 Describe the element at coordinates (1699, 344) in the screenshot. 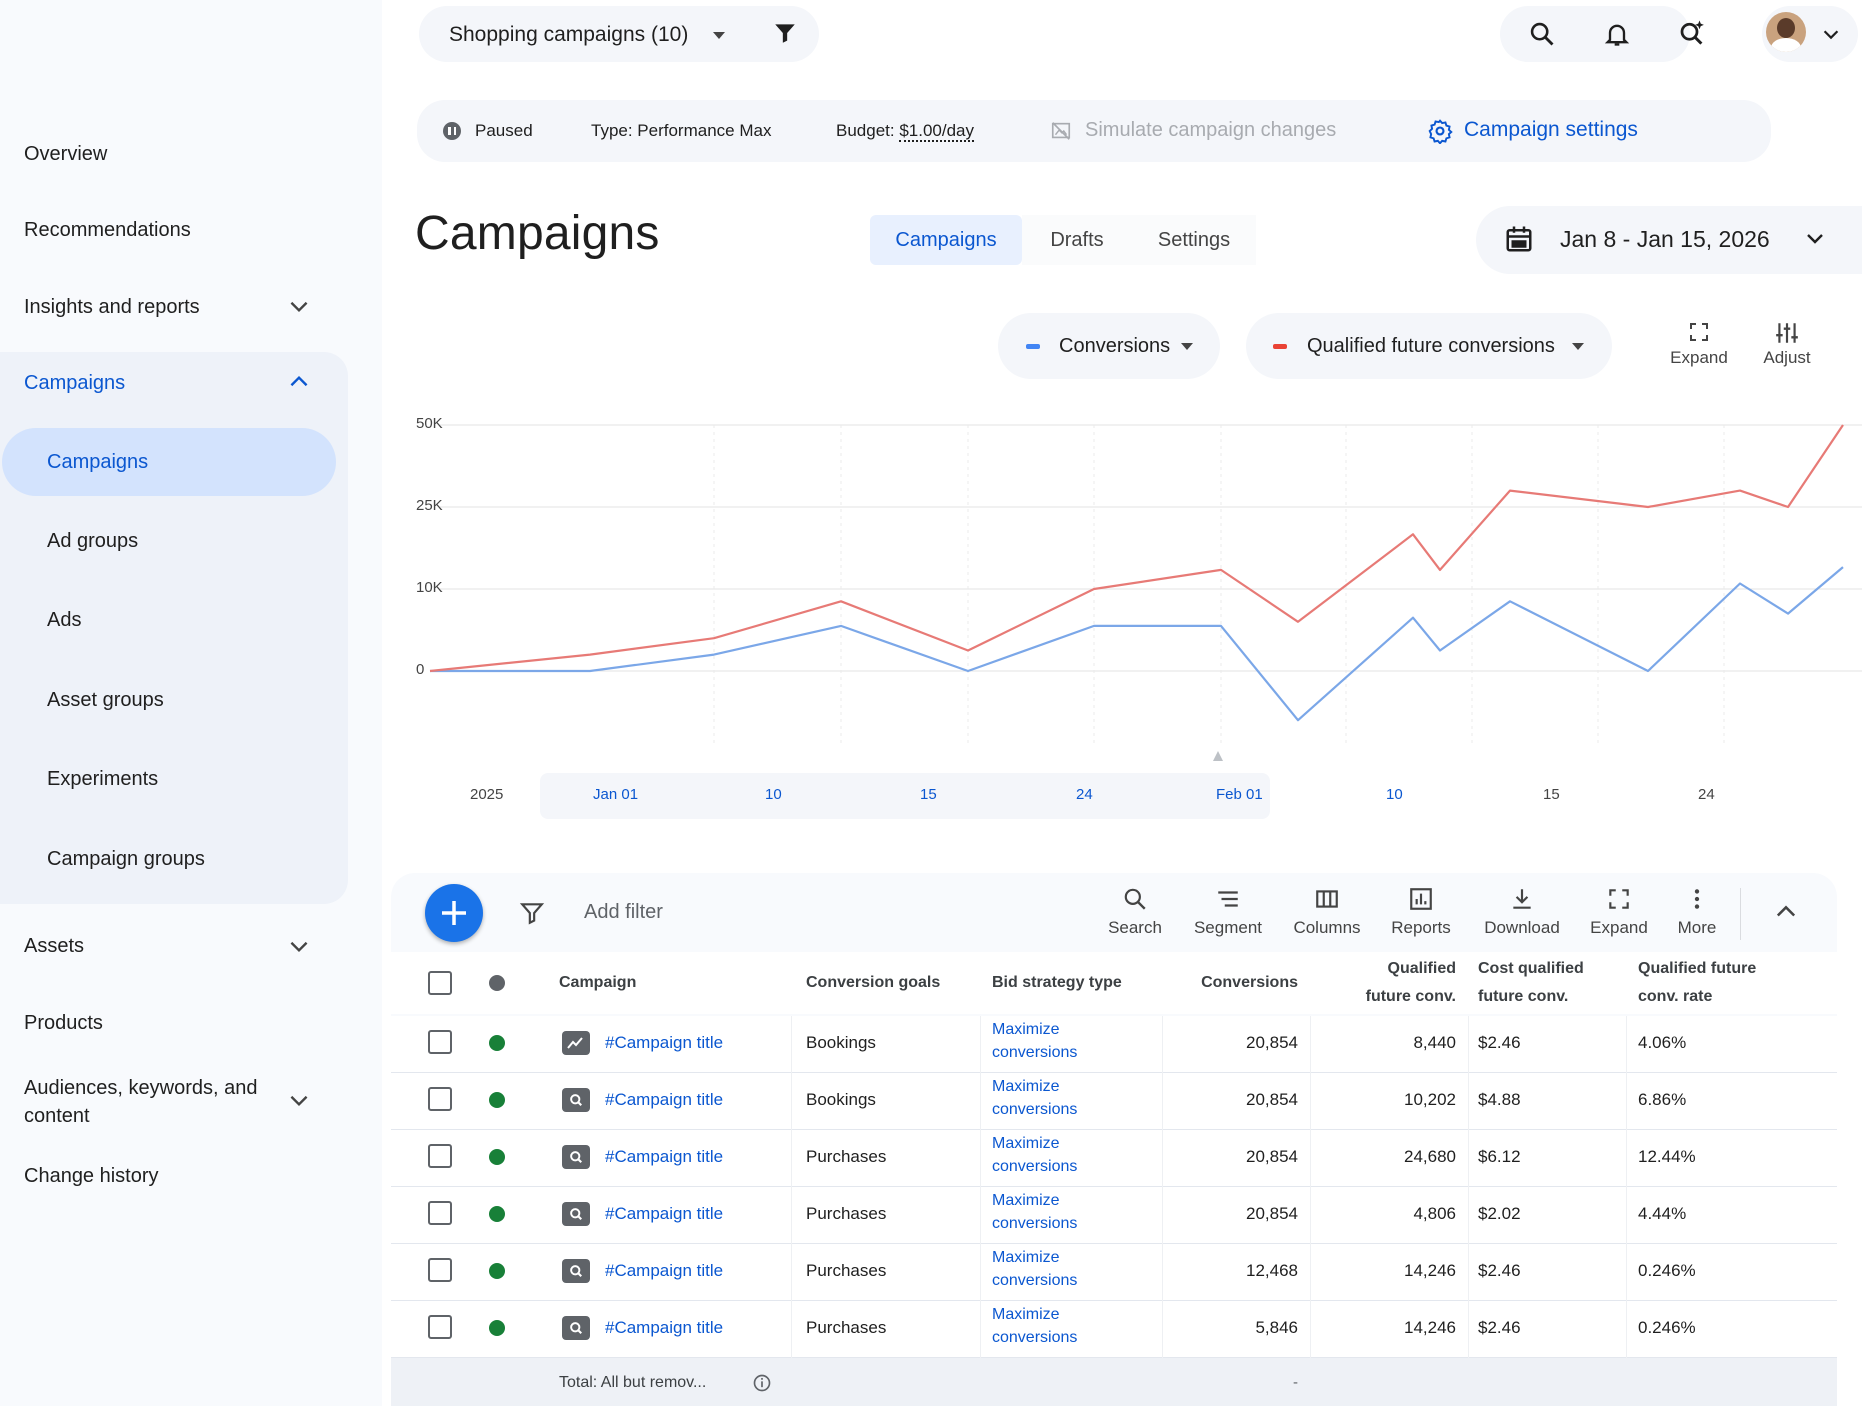

I see `chart-expand-button: Expand` at that location.